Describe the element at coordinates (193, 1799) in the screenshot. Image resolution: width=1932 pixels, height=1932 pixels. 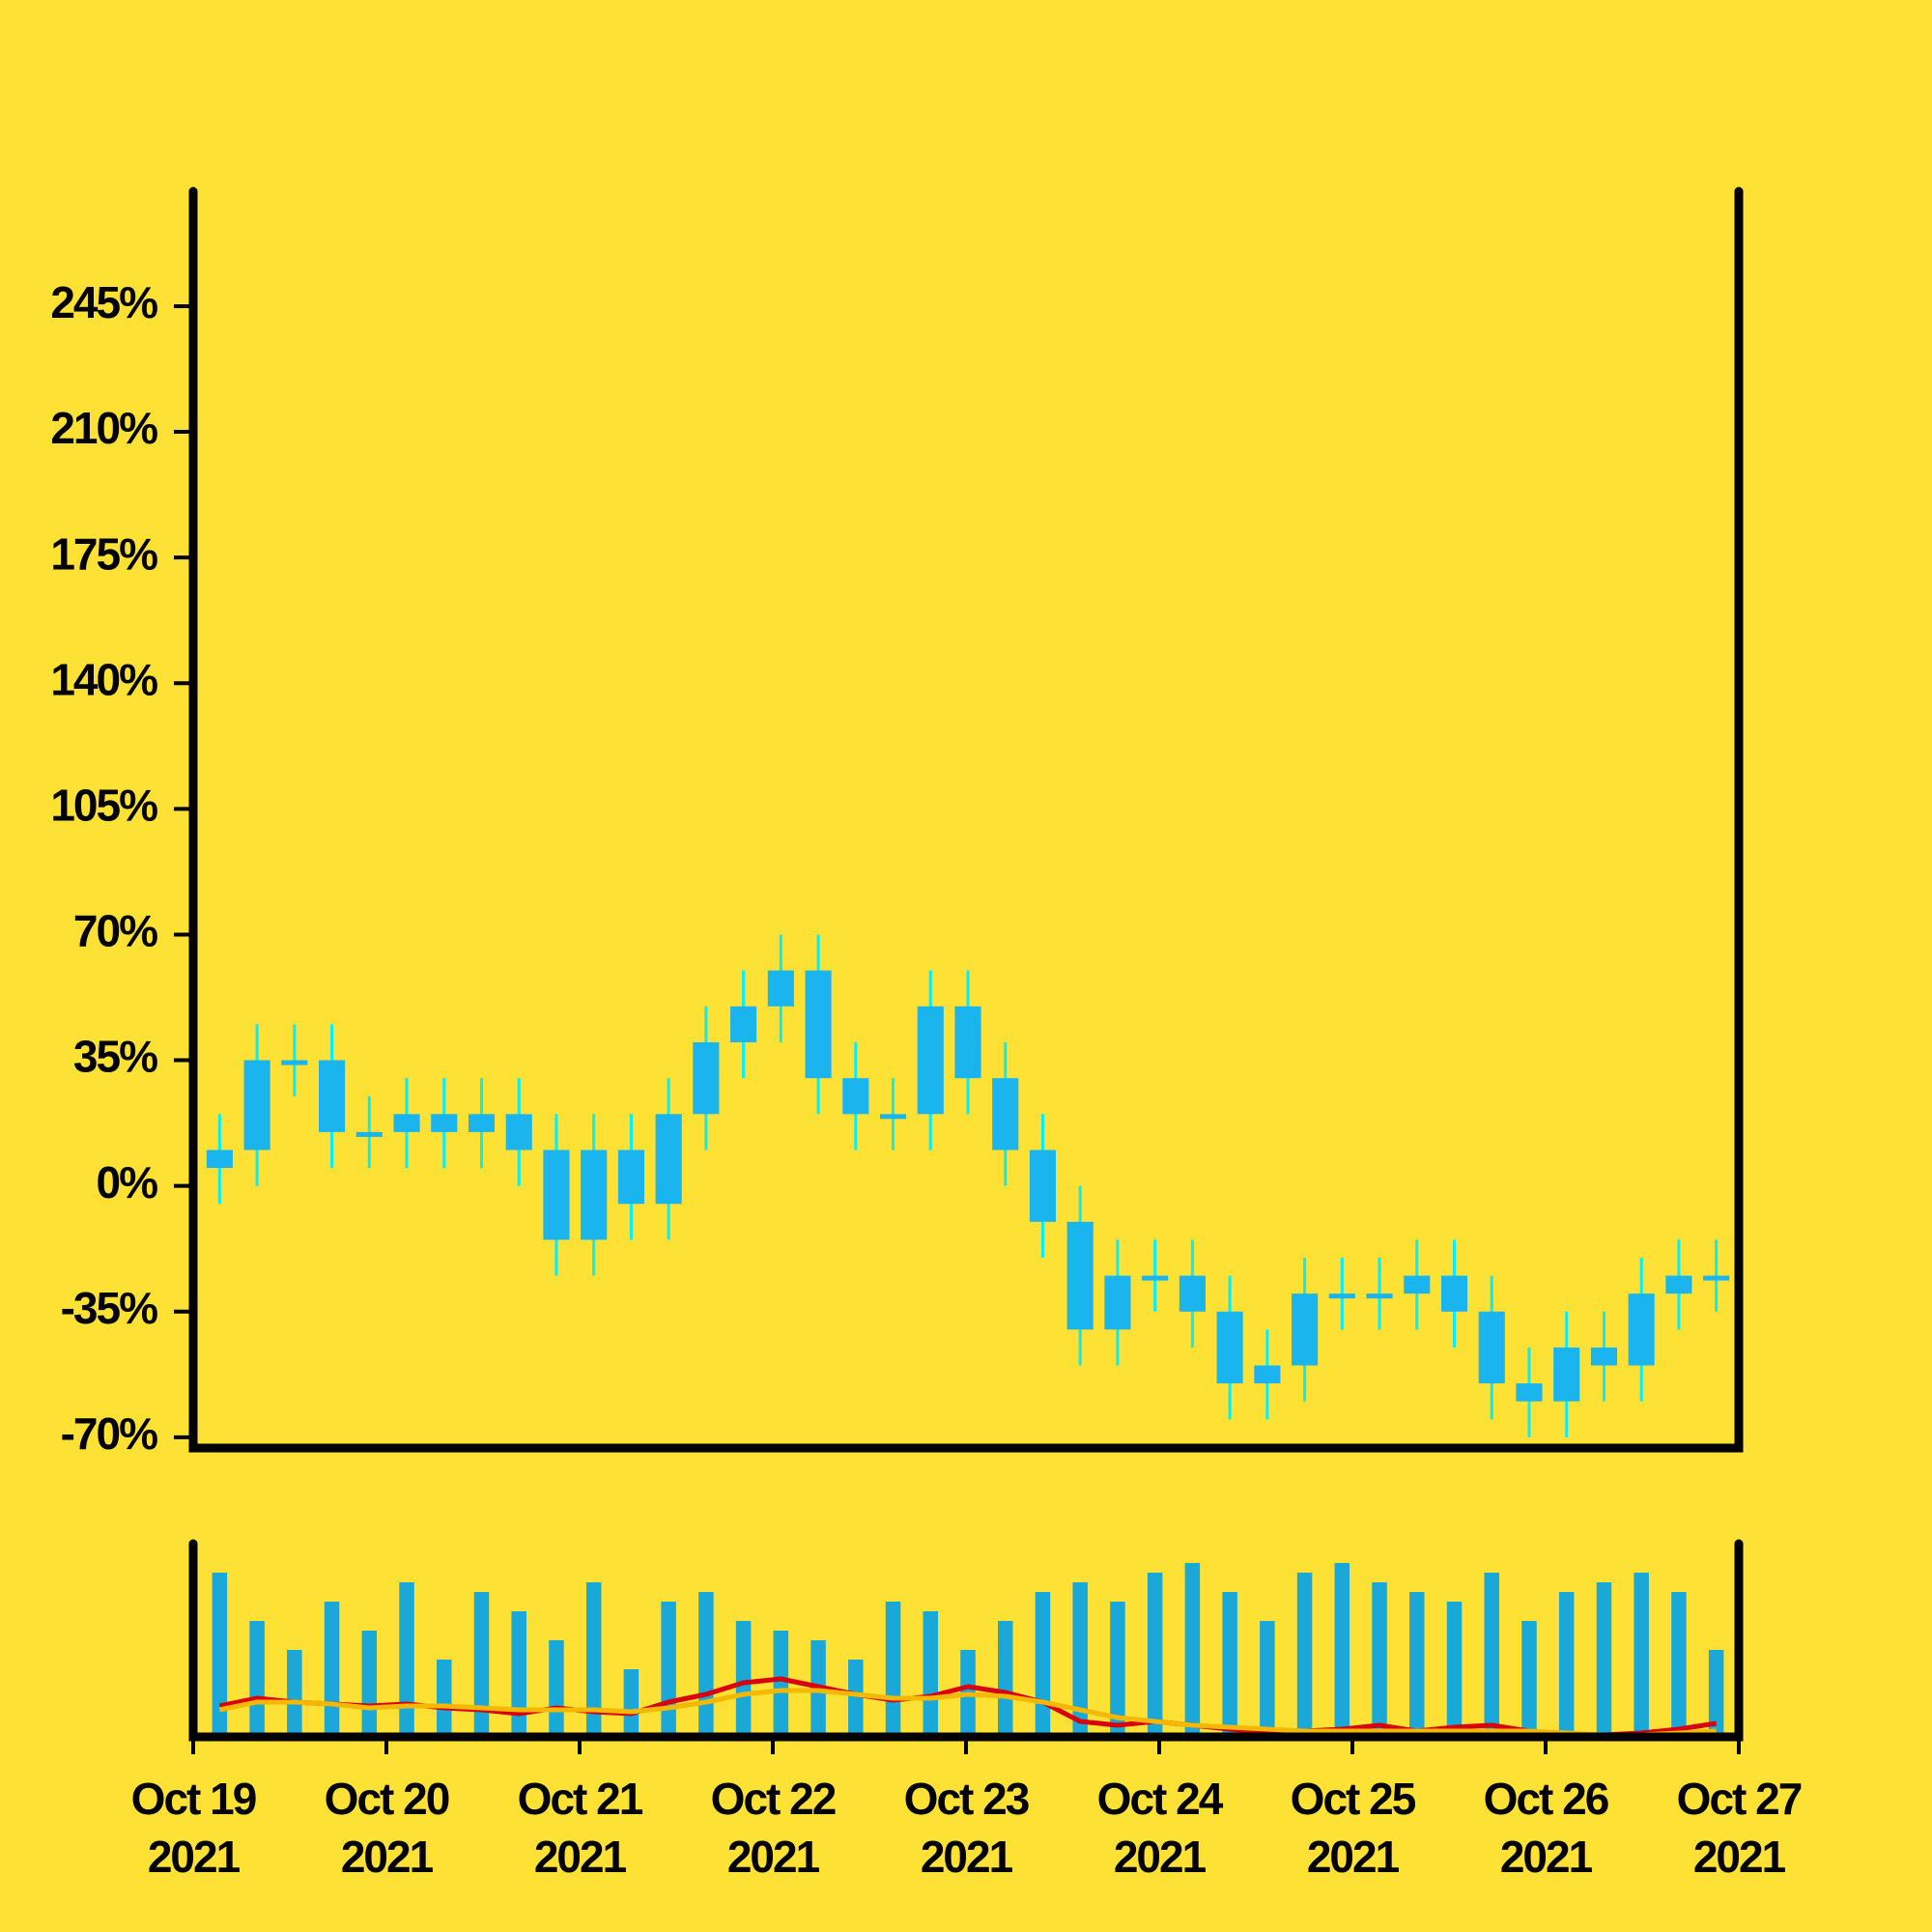
I see `x-tick-label: Oct 19` at that location.